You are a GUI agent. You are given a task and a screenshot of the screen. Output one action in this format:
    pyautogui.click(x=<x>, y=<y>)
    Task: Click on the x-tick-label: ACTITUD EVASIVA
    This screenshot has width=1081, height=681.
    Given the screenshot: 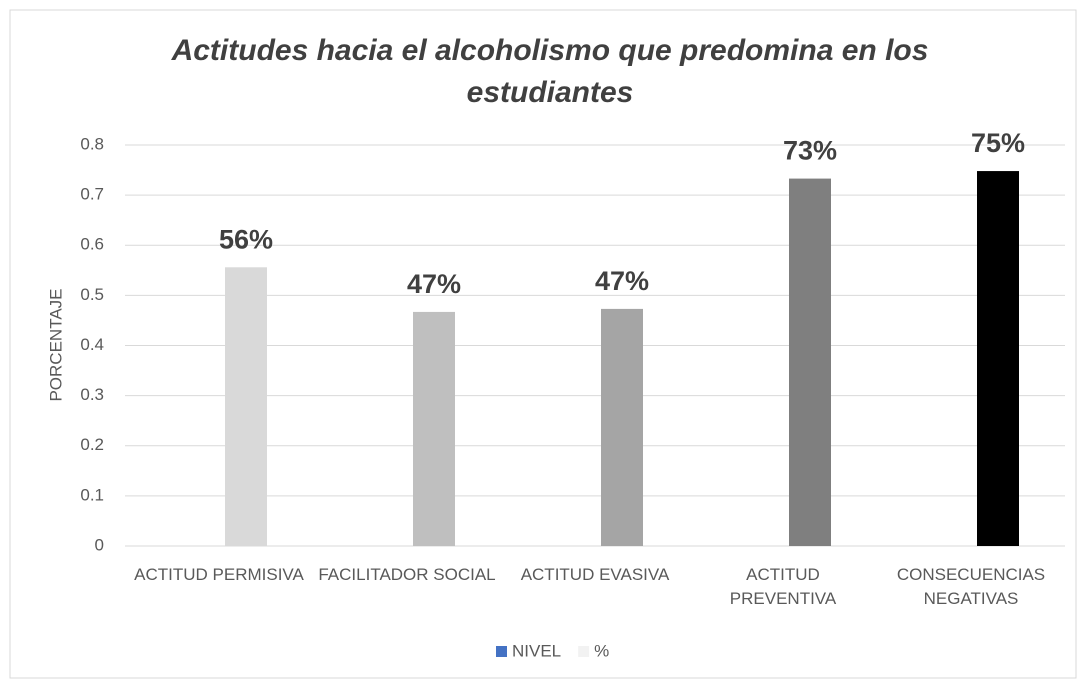 What is the action you would take?
    pyautogui.click(x=595, y=574)
    